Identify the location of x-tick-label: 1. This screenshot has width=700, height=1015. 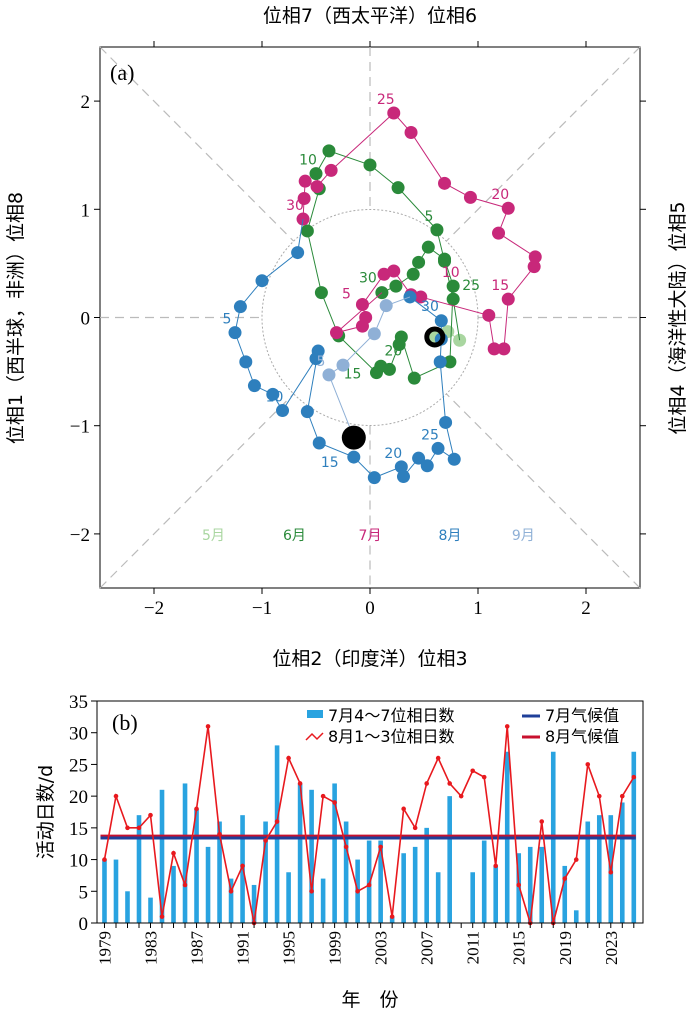
(478, 608).